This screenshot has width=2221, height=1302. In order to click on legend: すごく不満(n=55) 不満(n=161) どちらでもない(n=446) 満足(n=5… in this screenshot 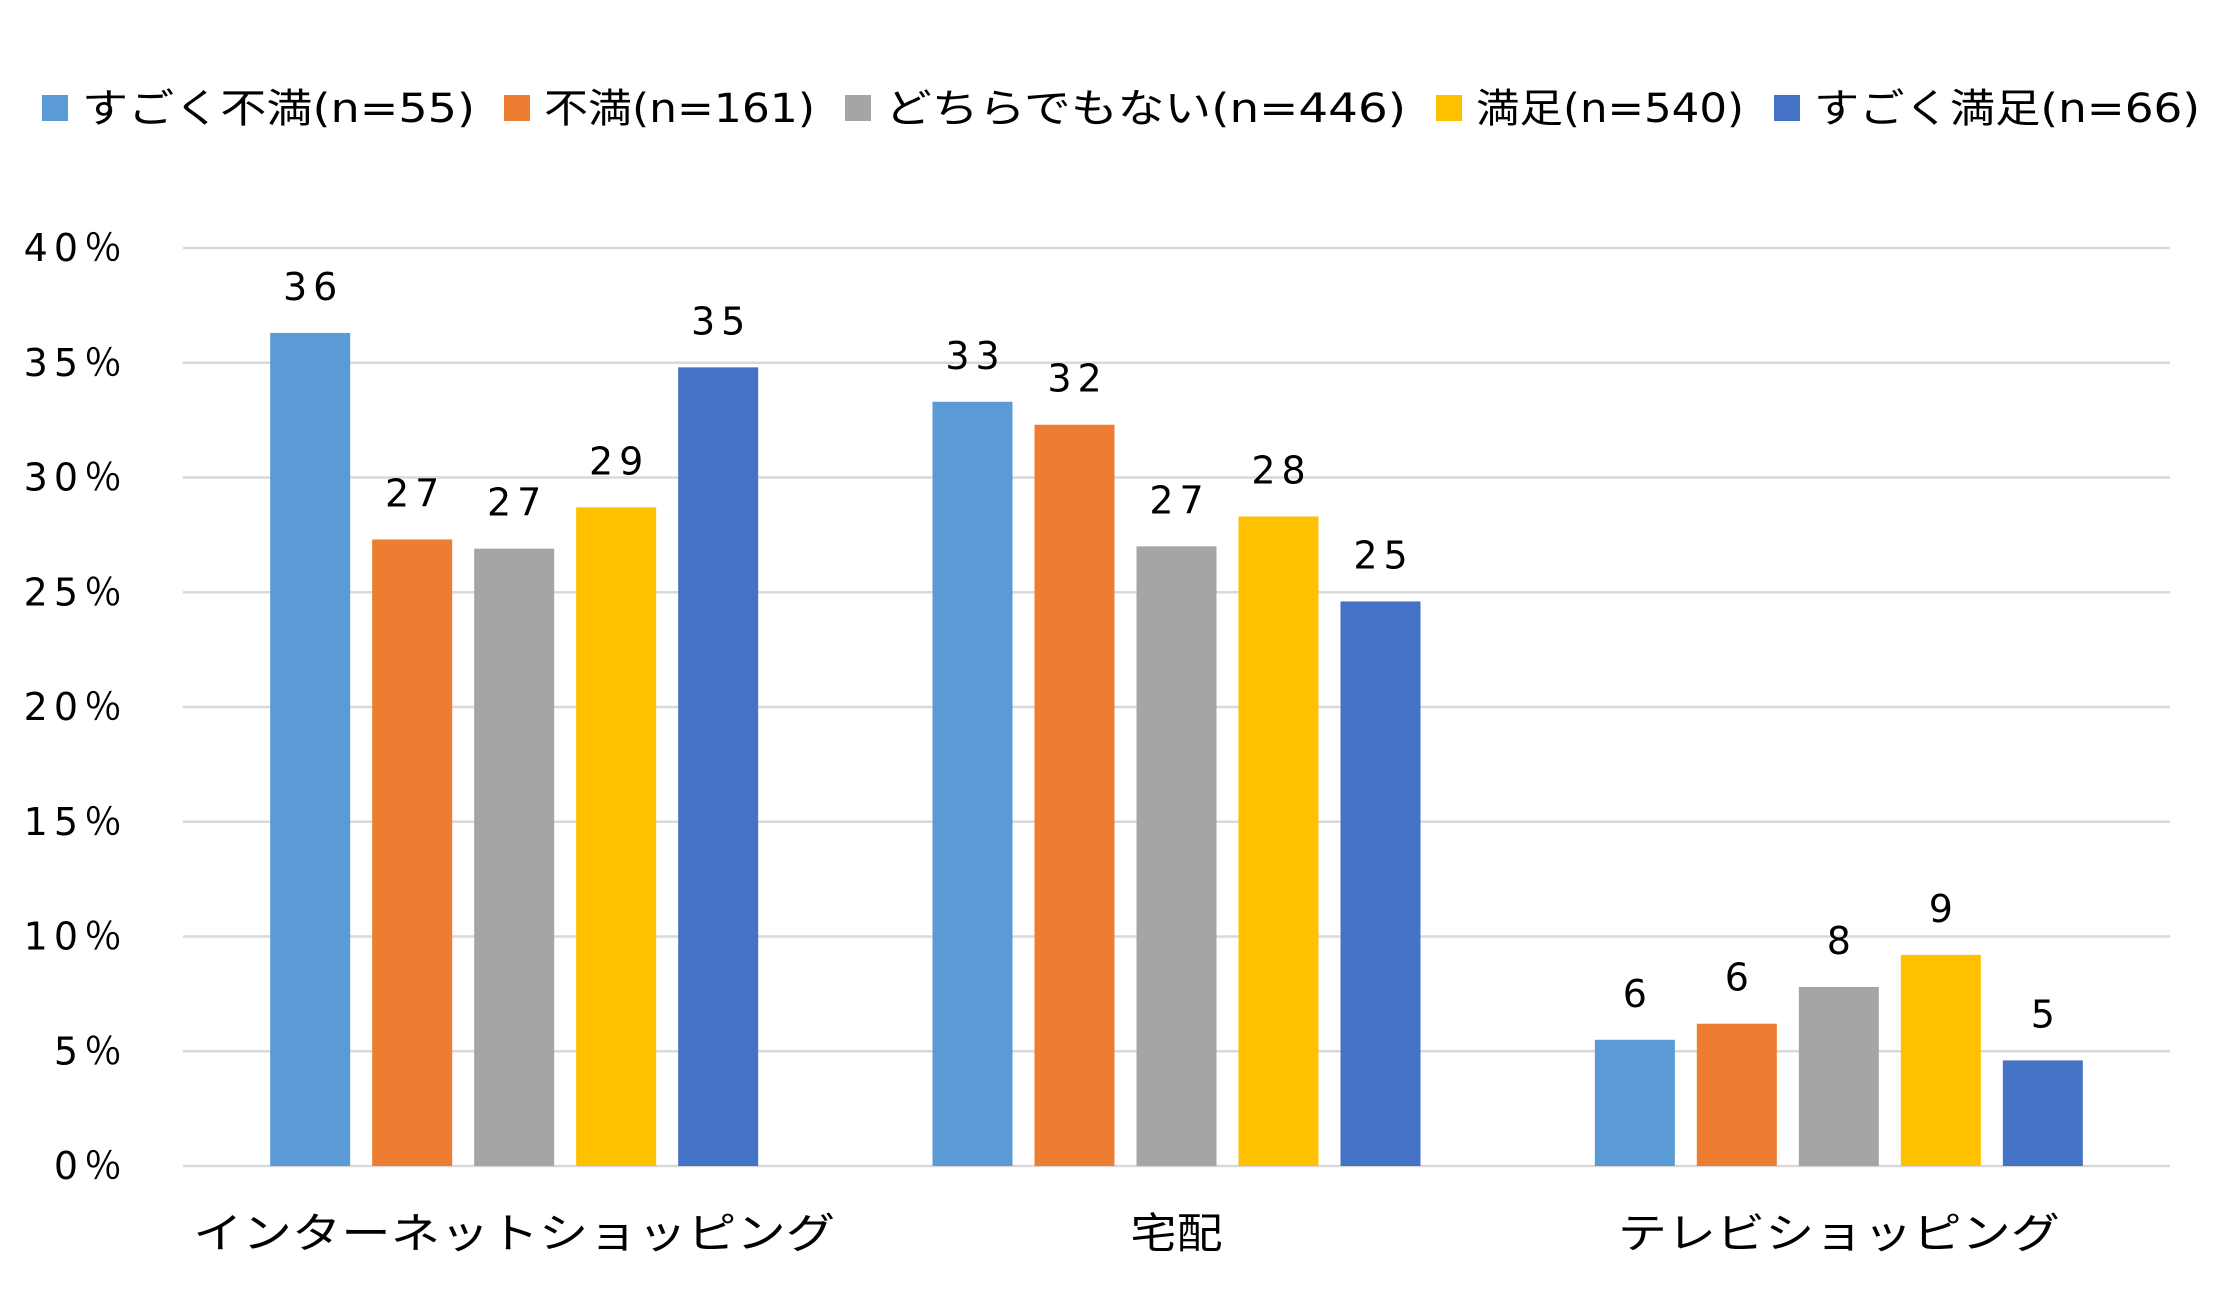, I will do `click(1121, 109)`.